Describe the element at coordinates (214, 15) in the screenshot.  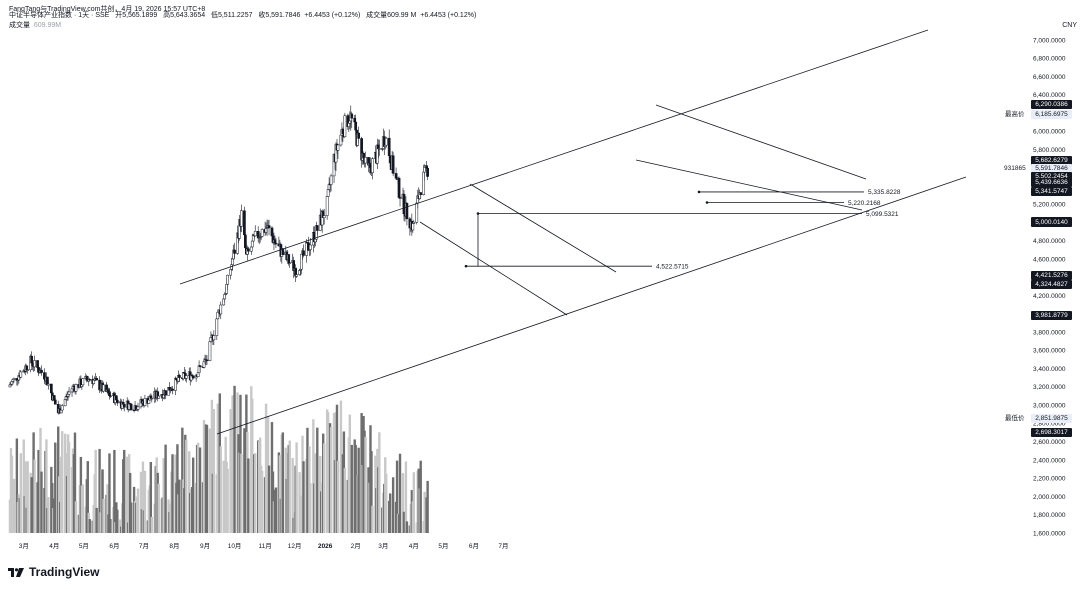
I see `low-label: 低` at that location.